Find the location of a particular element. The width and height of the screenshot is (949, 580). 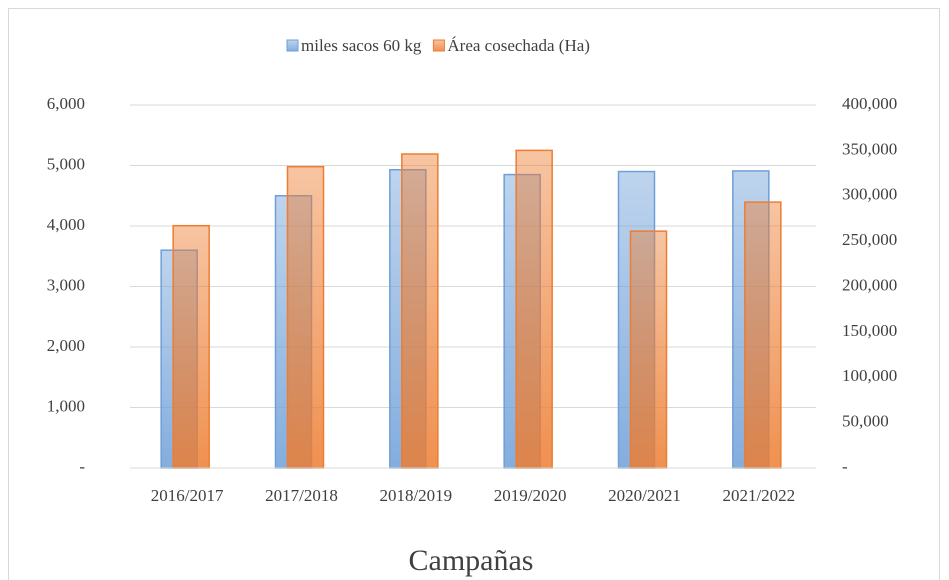

x-tick-label: 2017/2018 is located at coordinates (301, 495).